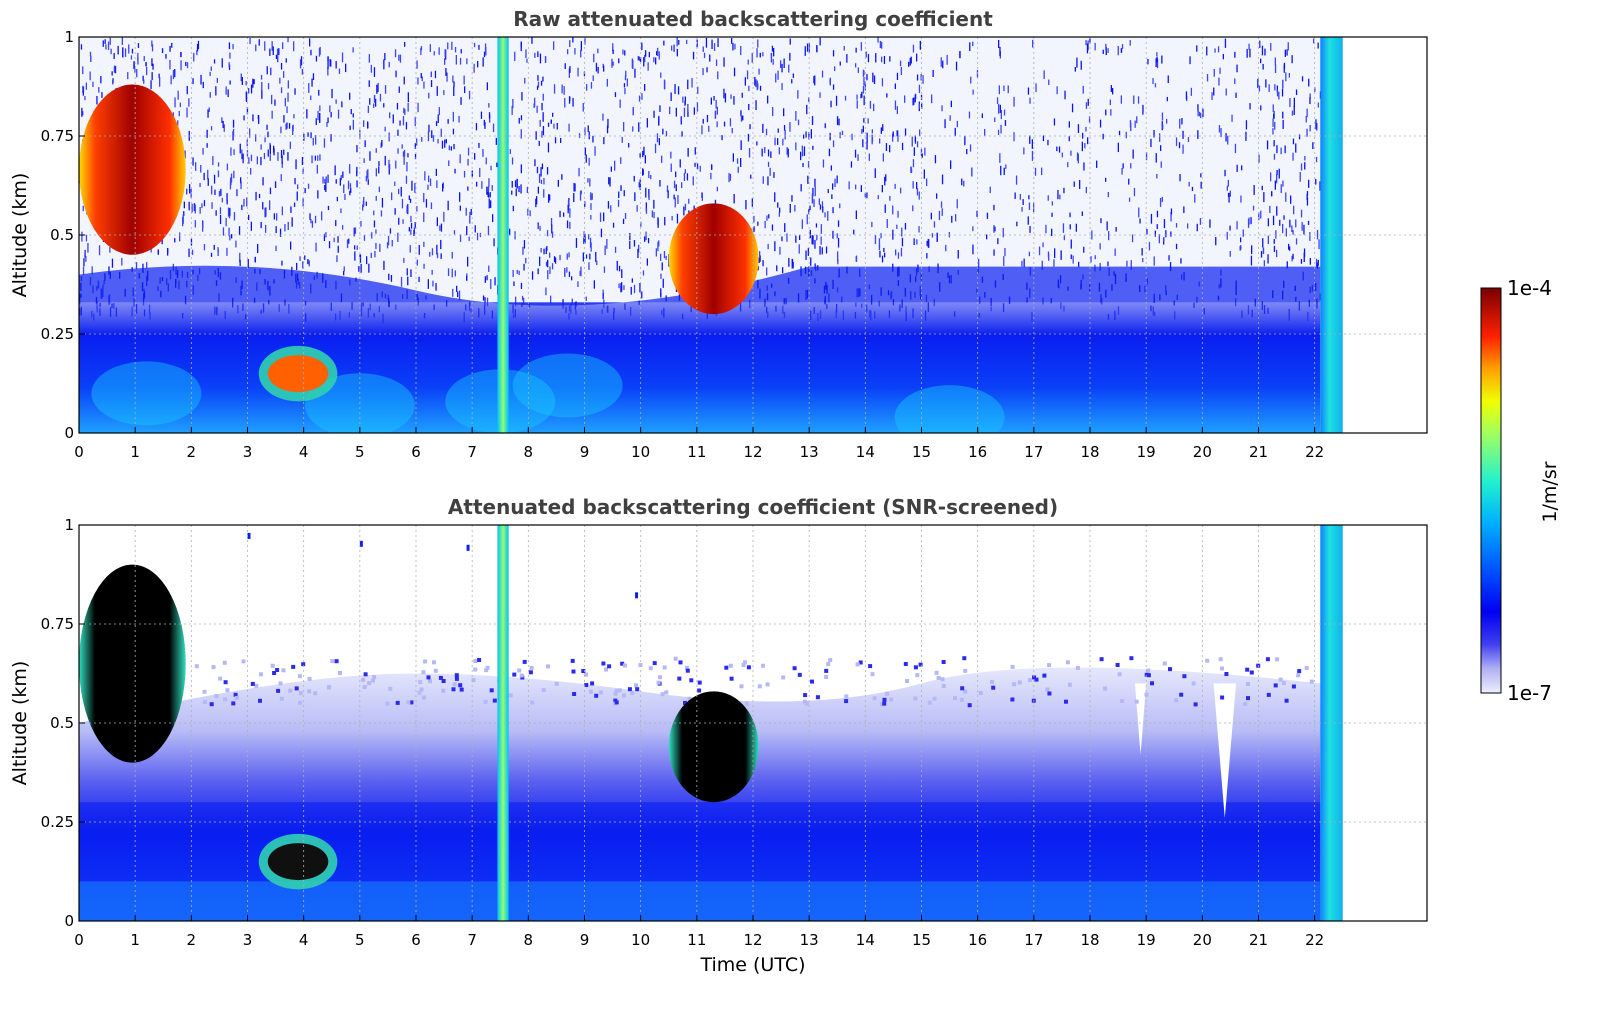  What do you see at coordinates (360, 940) in the screenshot?
I see `bottom-x-tick-label: 5` at bounding box center [360, 940].